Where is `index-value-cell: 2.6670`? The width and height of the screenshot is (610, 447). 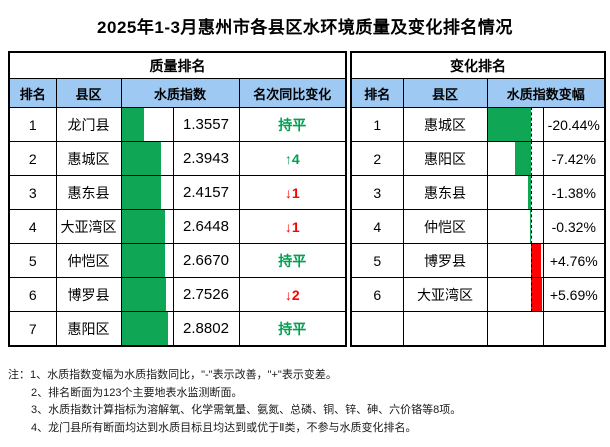
index-value-cell: 2.6670 is located at coordinates (206, 260).